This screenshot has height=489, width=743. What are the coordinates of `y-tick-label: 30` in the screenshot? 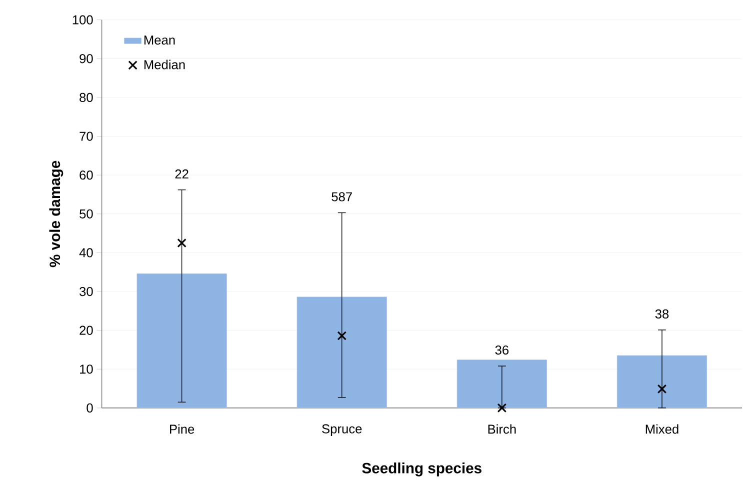 It's located at (86, 291).